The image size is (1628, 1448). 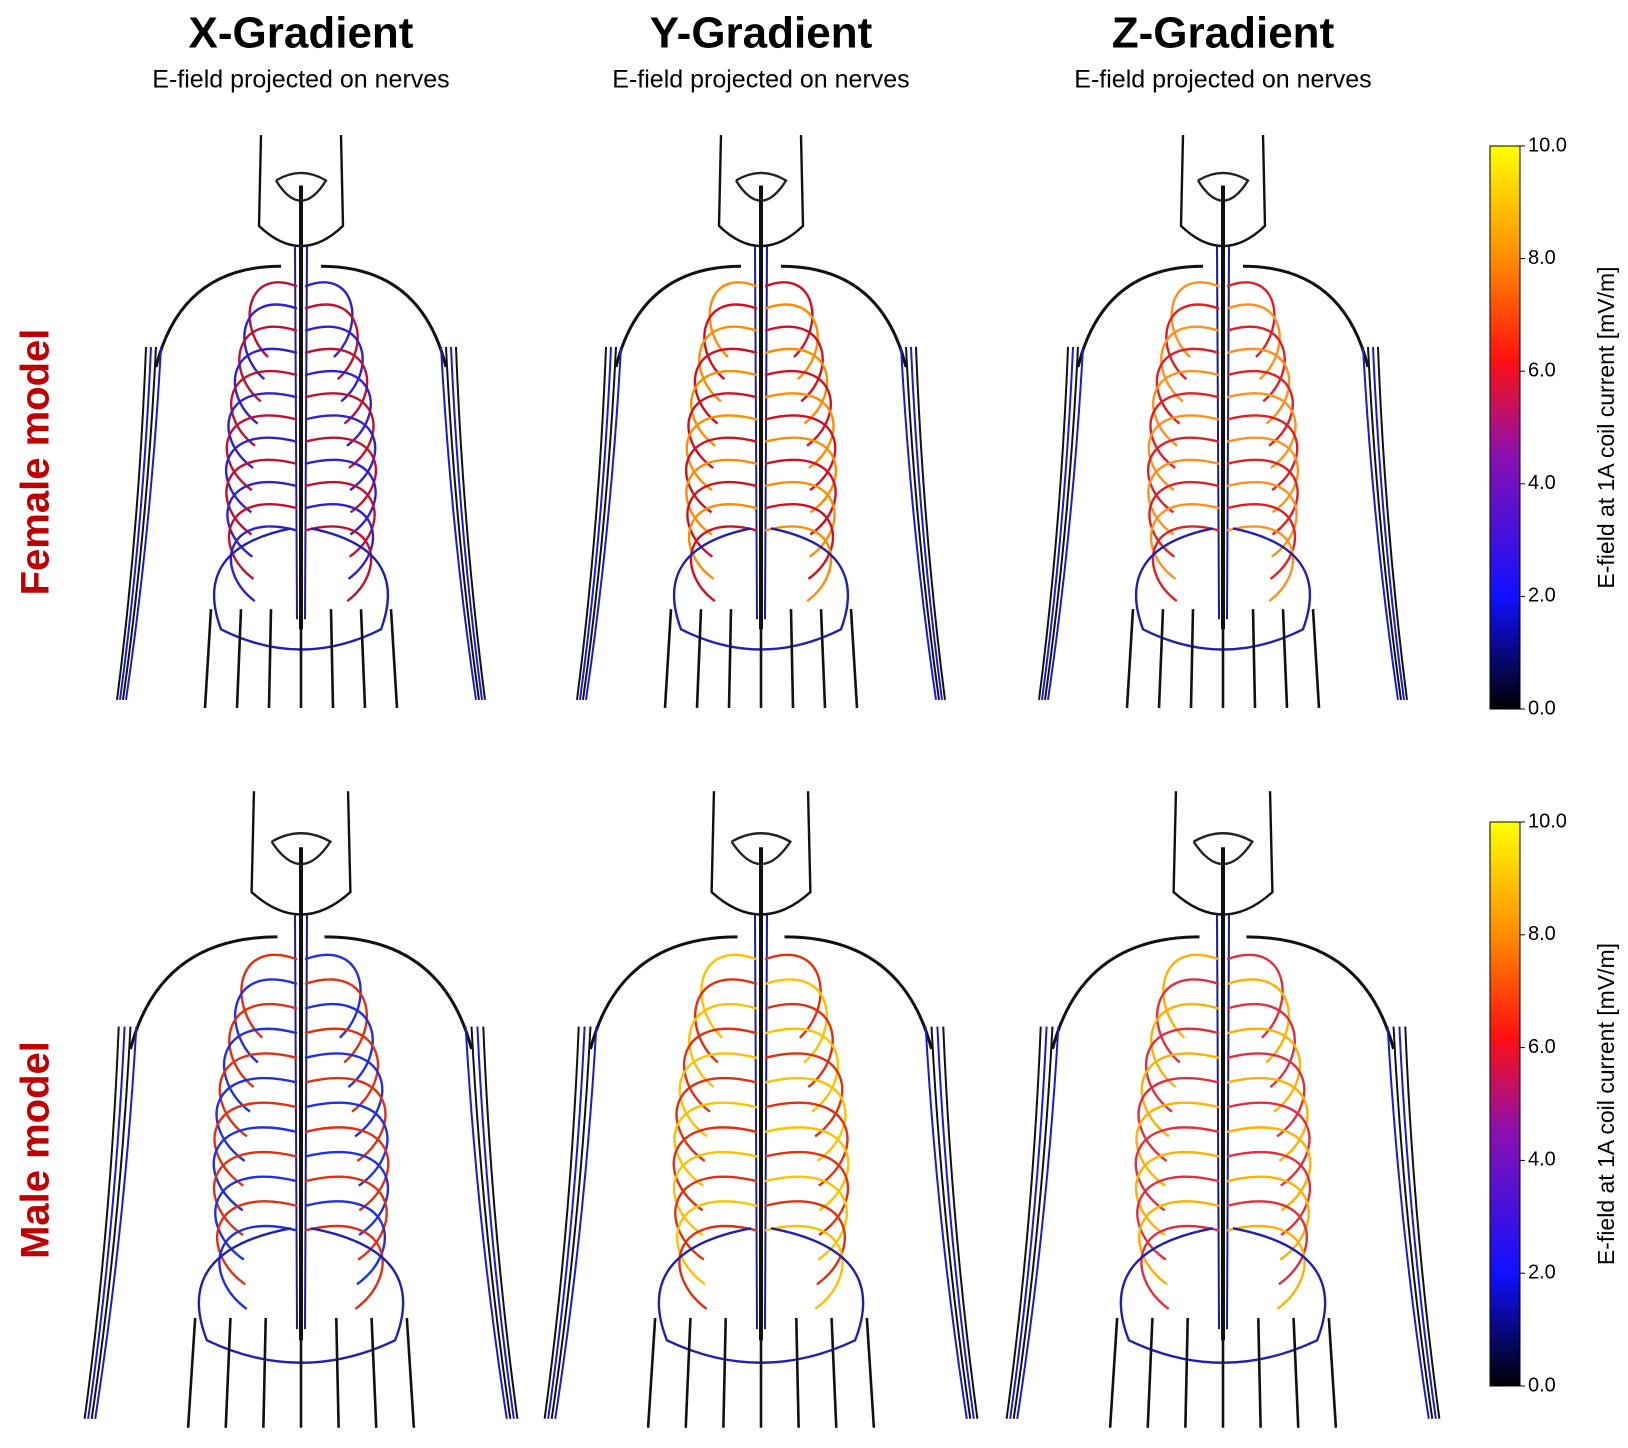 What do you see at coordinates (36, 1150) in the screenshot?
I see `row-label: Male model` at bounding box center [36, 1150].